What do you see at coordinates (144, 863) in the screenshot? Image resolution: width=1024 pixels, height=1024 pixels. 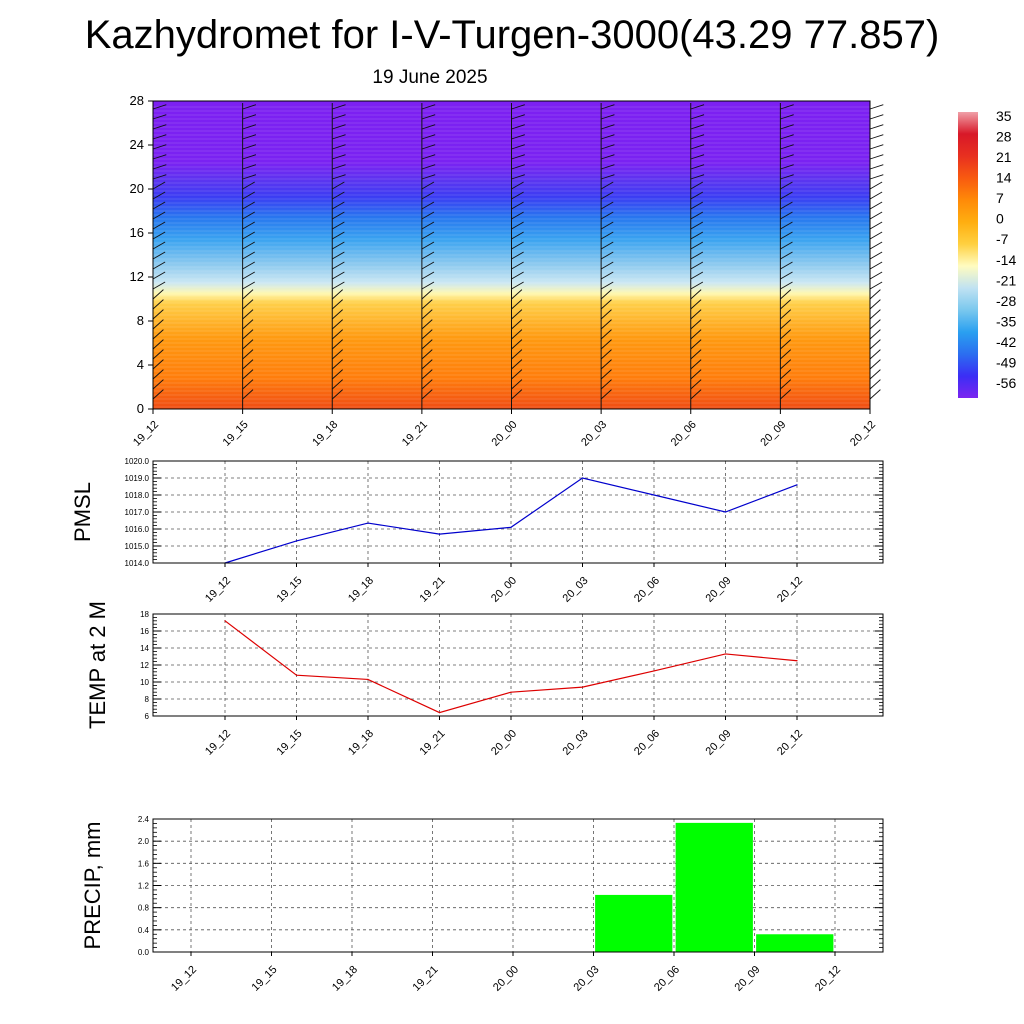 I see `y-tick-label: 1.6` at bounding box center [144, 863].